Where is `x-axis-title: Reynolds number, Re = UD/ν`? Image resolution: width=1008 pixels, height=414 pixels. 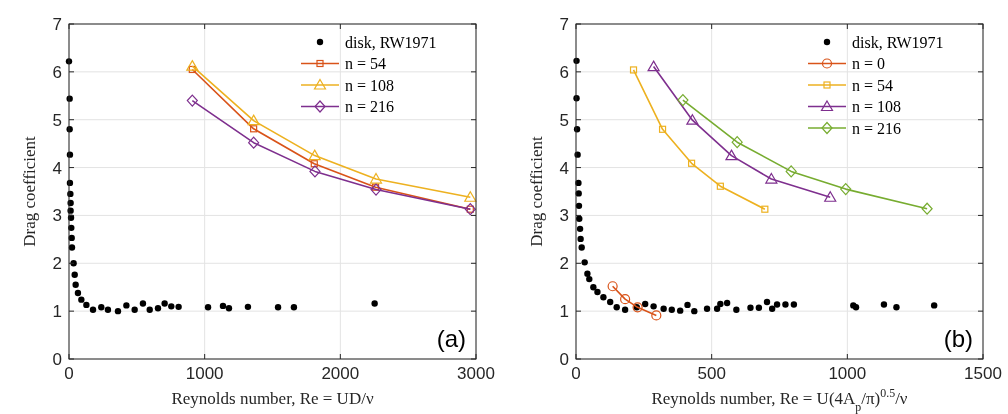 x-axis-title: Reynolds number, Re = UD/ν is located at coordinates (272, 398).